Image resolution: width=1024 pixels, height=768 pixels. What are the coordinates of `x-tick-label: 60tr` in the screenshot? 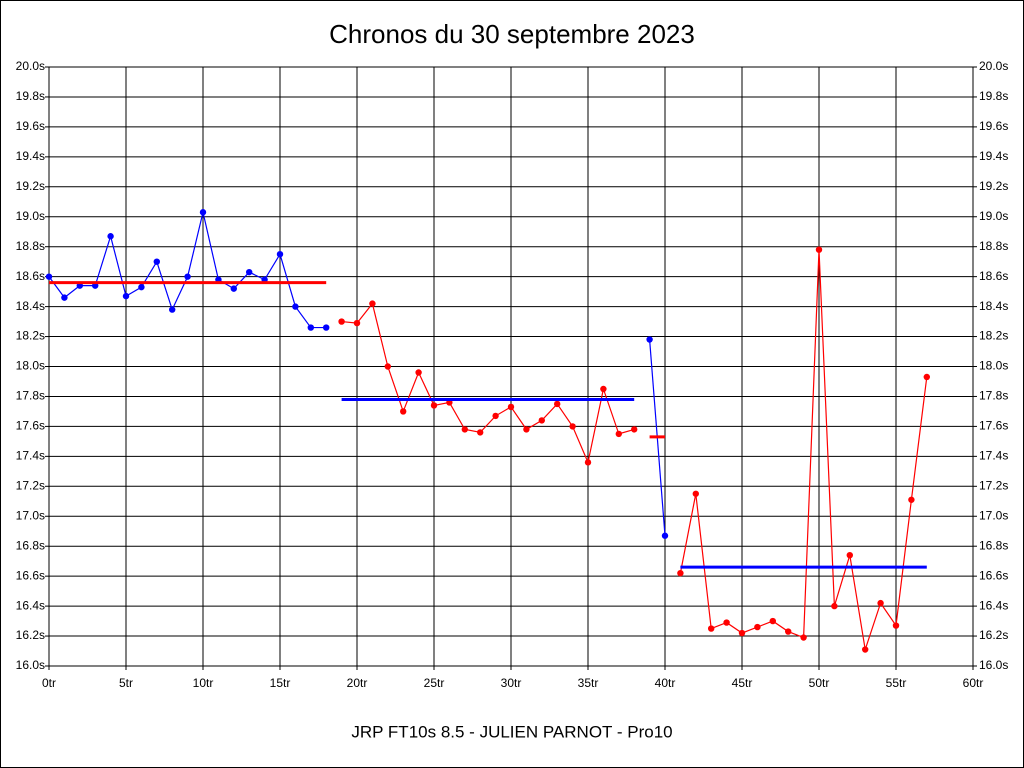 It's located at (973, 683).